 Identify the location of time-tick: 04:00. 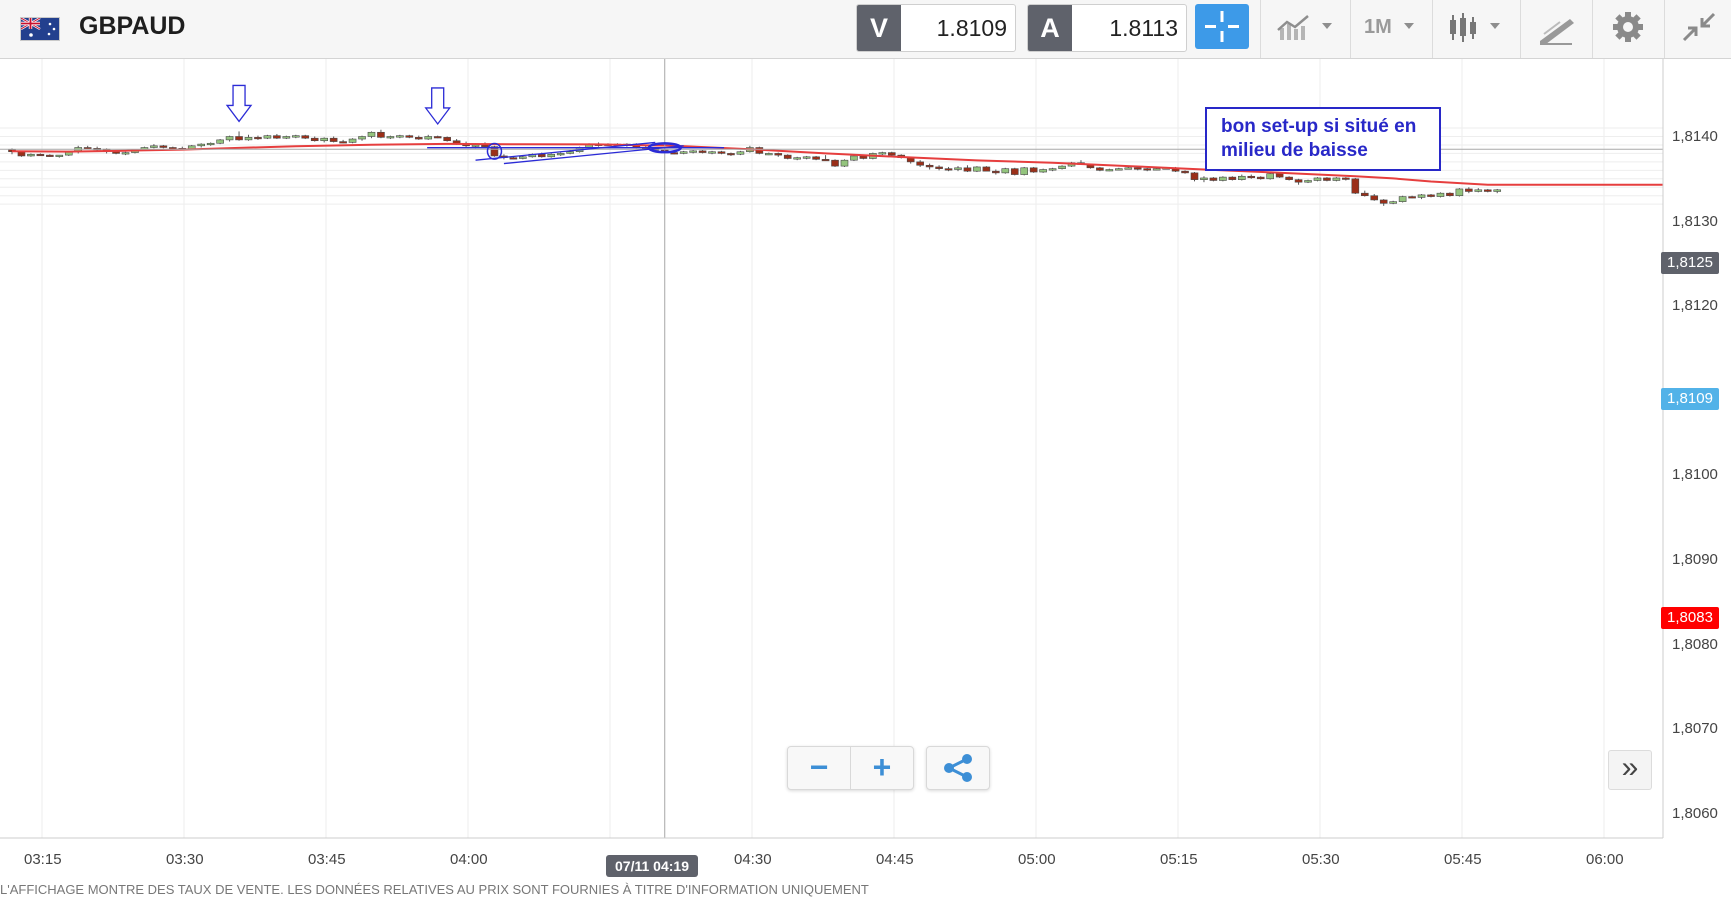
(469, 859).